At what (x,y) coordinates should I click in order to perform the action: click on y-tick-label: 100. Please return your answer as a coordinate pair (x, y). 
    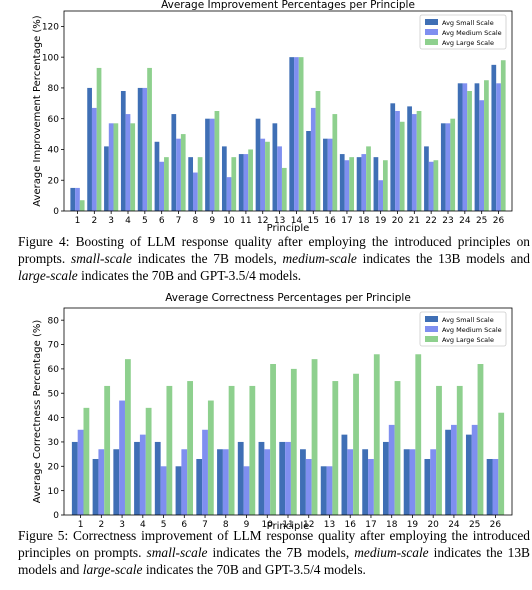
    Looking at the image, I should click on (50, 58).